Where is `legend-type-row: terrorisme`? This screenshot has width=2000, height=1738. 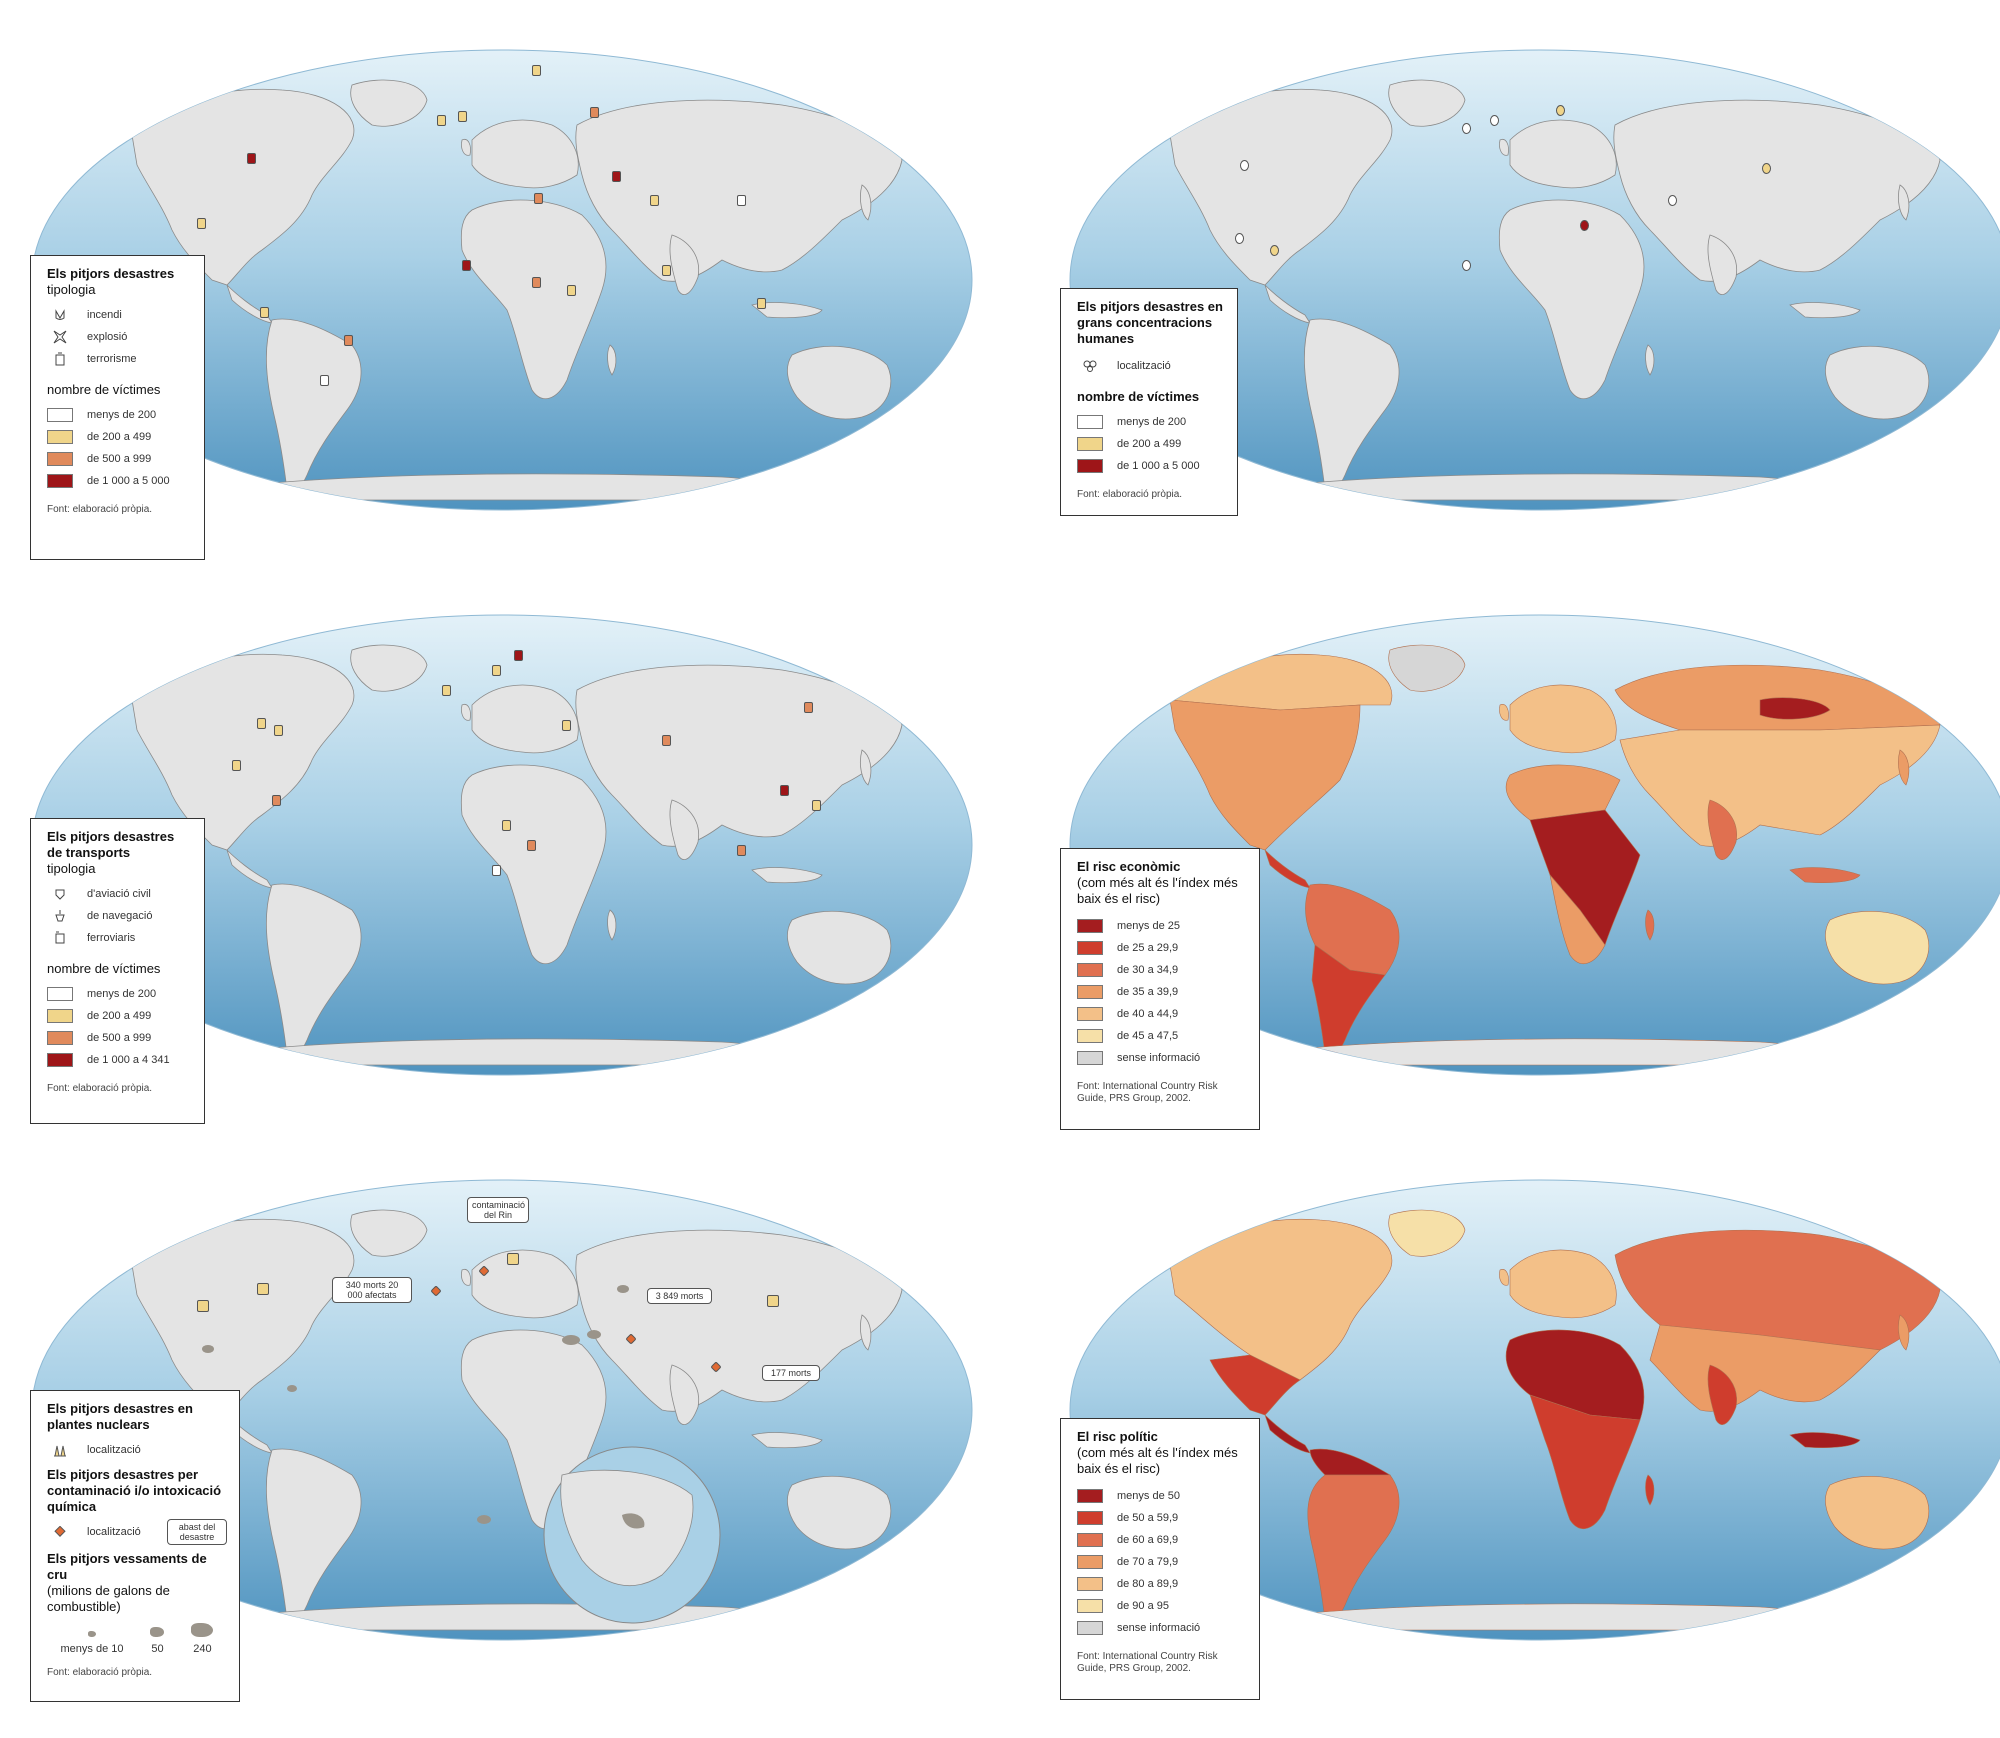
legend-type-row: terrorisme is located at coordinates (119, 359).